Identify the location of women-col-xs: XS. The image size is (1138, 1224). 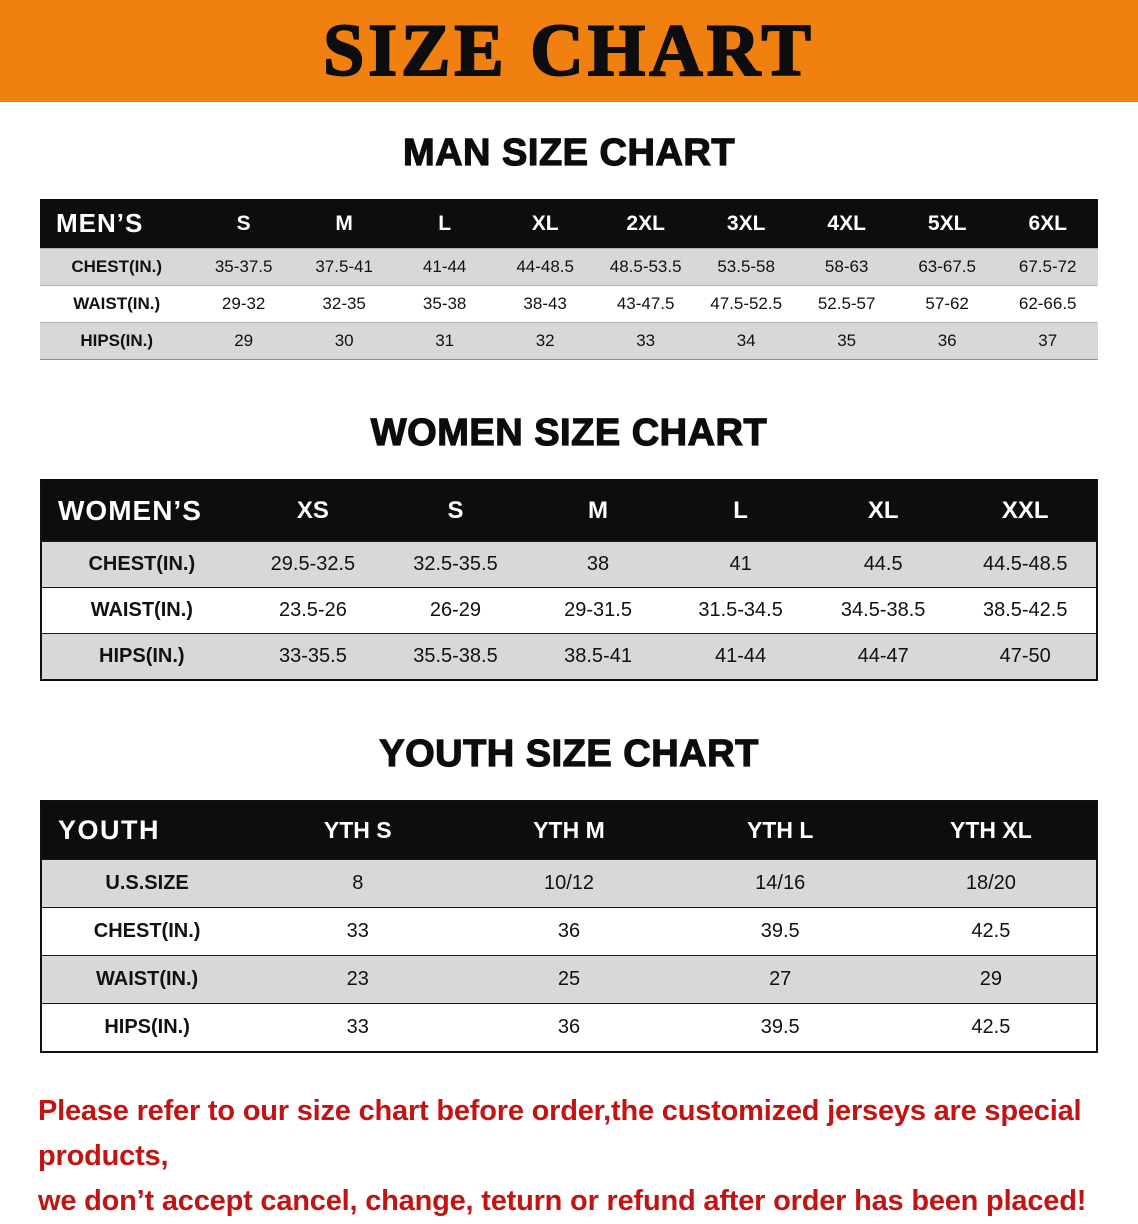
(313, 511).